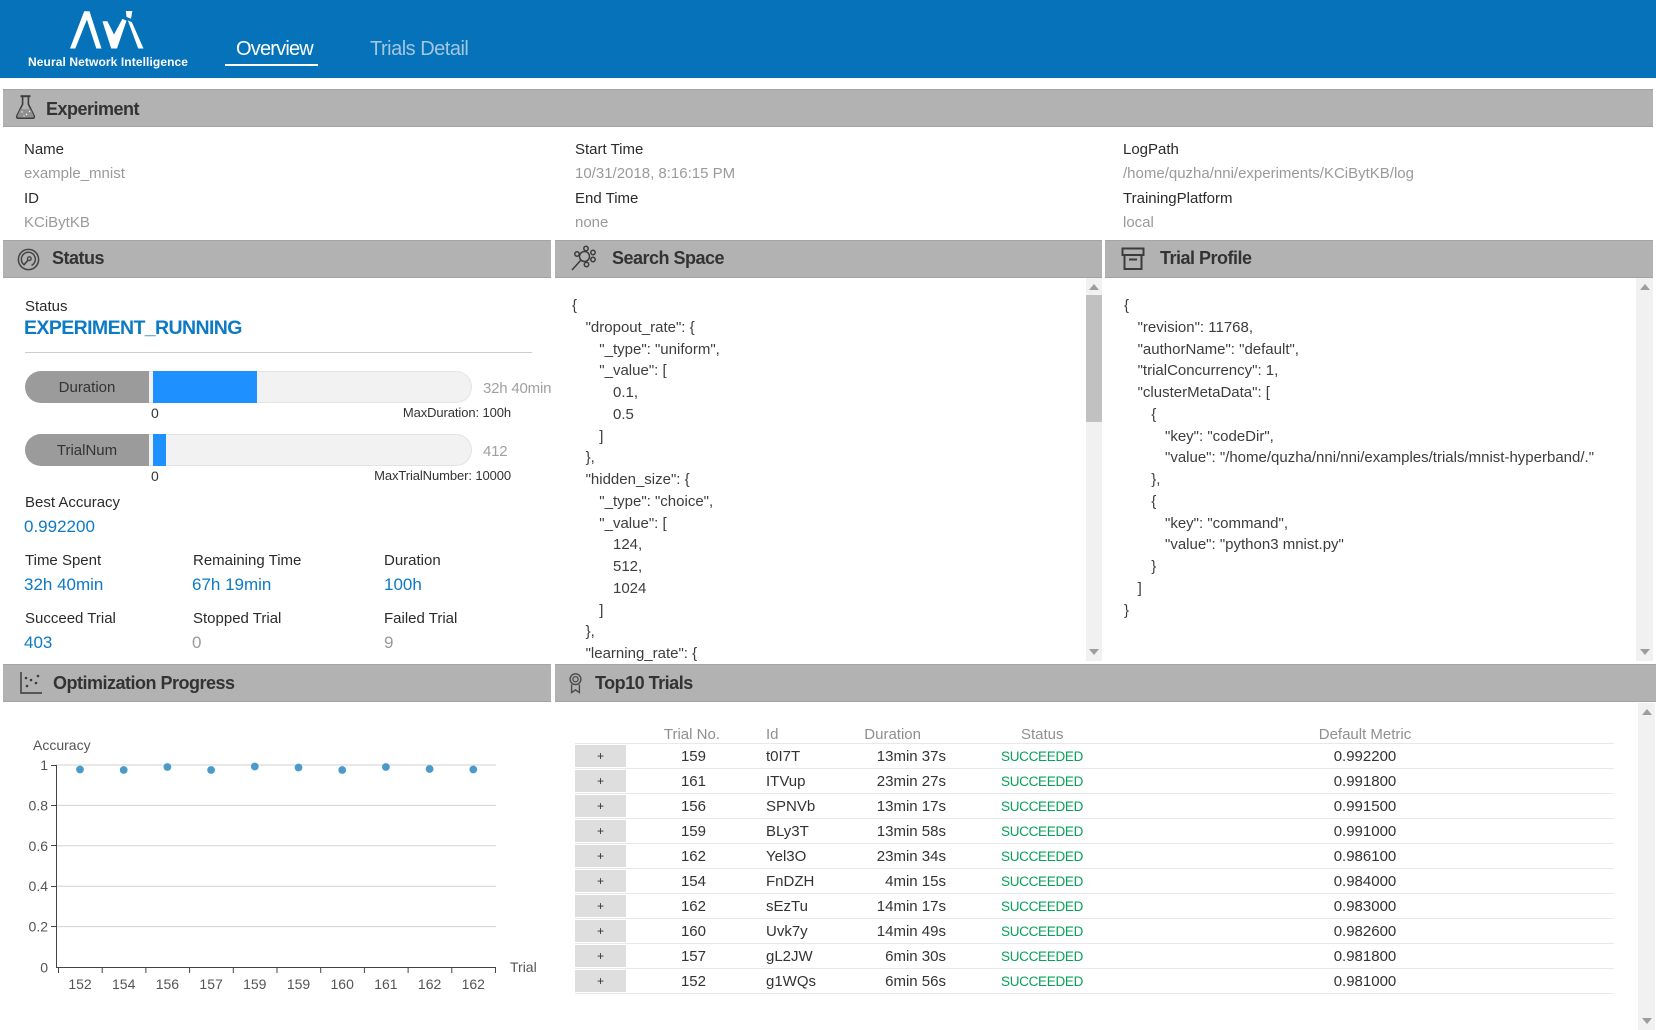 The height and width of the screenshot is (1030, 1656). I want to click on svg-text: 161, so click(386, 984).